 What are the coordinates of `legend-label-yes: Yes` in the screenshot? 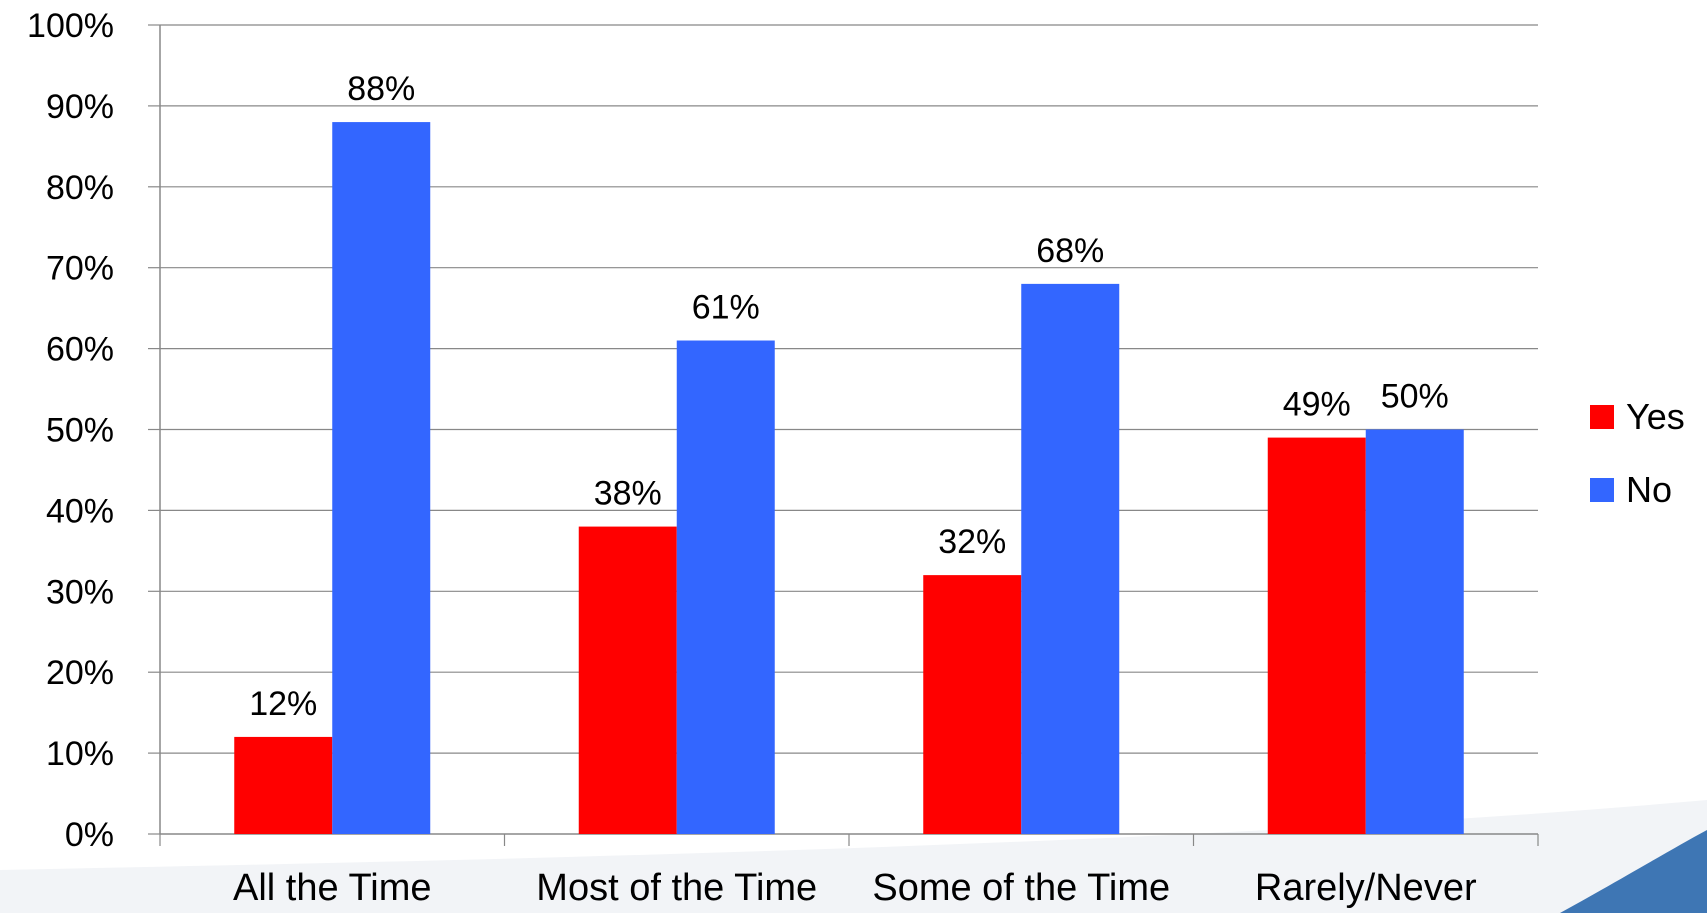 It's located at (1655, 416).